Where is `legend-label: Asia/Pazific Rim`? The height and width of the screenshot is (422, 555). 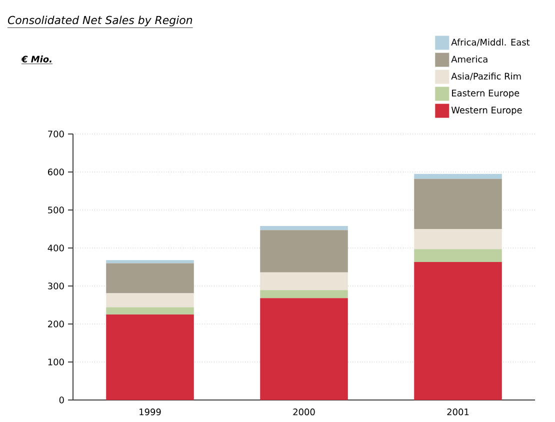 legend-label: Asia/Pazific Rim is located at coordinates (486, 76).